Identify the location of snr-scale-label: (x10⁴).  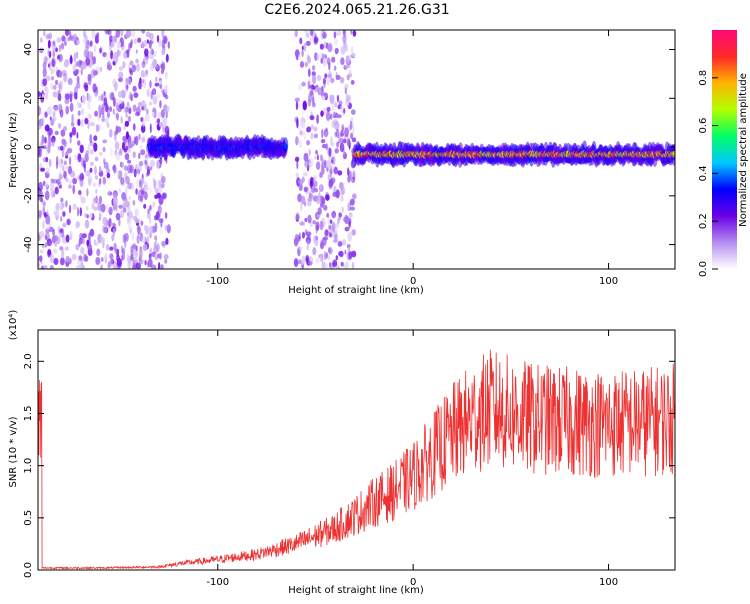
(13, 325).